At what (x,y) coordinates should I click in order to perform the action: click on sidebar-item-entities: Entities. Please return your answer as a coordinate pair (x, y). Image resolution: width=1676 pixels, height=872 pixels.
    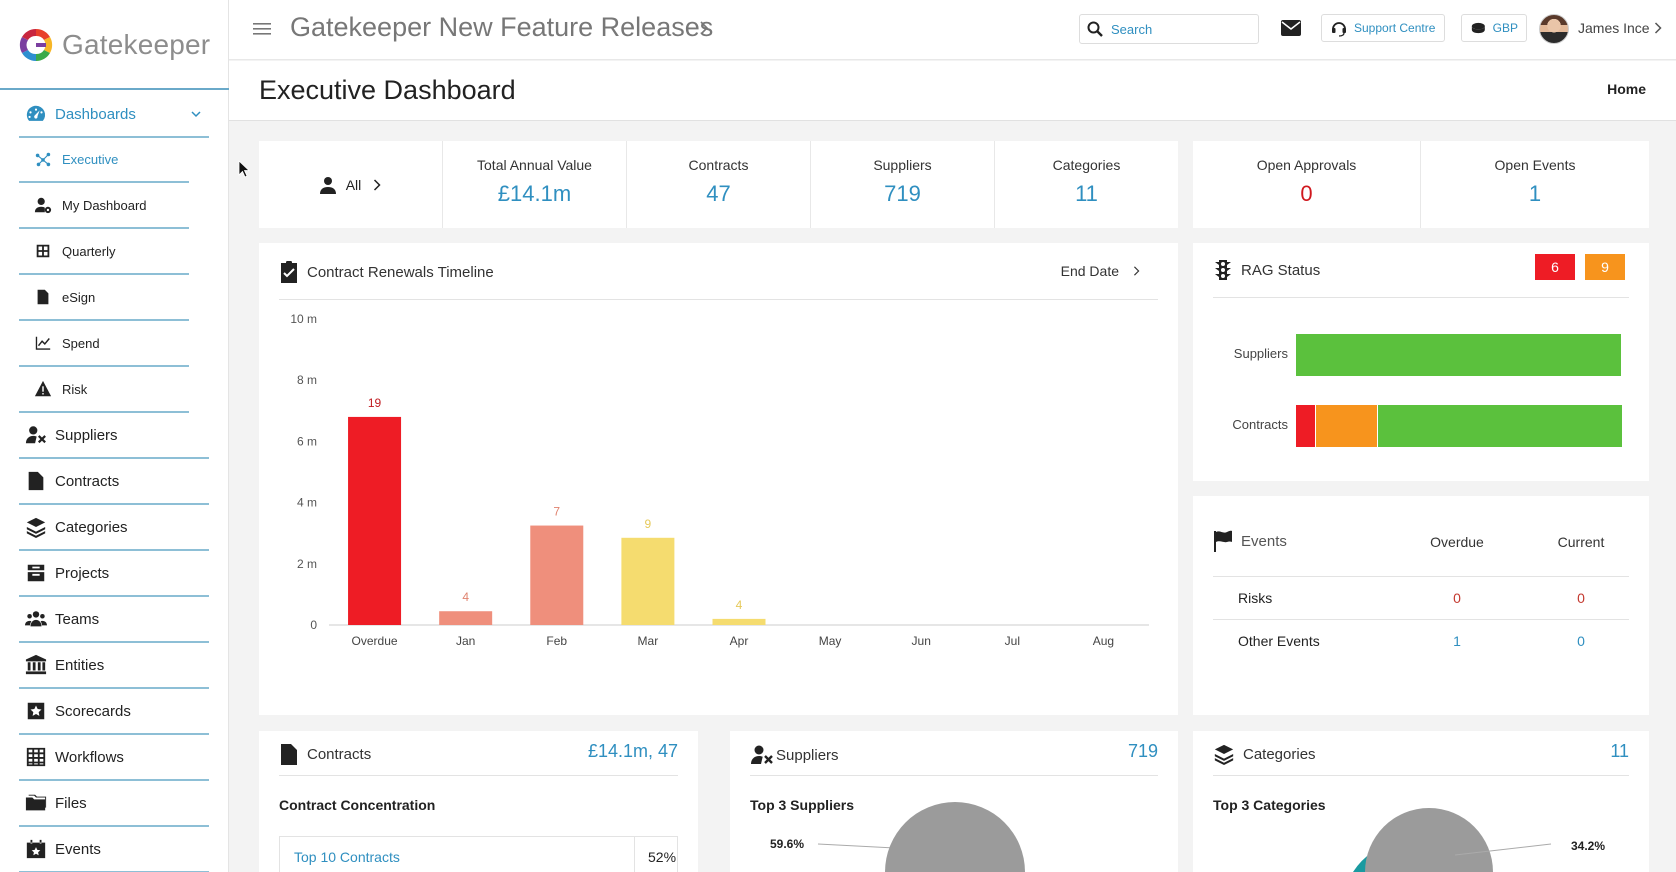
    Looking at the image, I should click on (114, 666).